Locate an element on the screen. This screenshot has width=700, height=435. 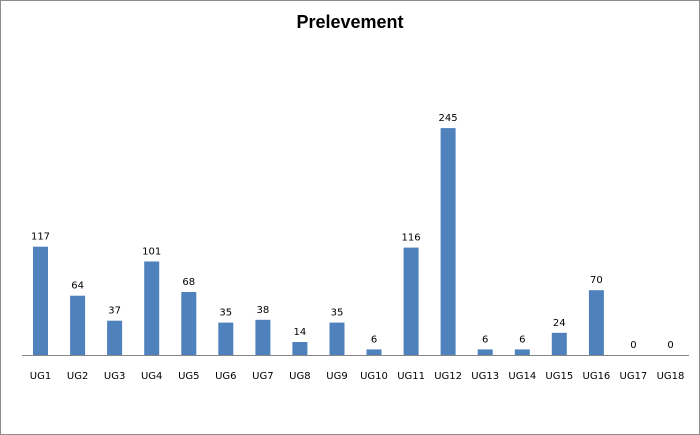
bar-UG12 is located at coordinates (448, 241).